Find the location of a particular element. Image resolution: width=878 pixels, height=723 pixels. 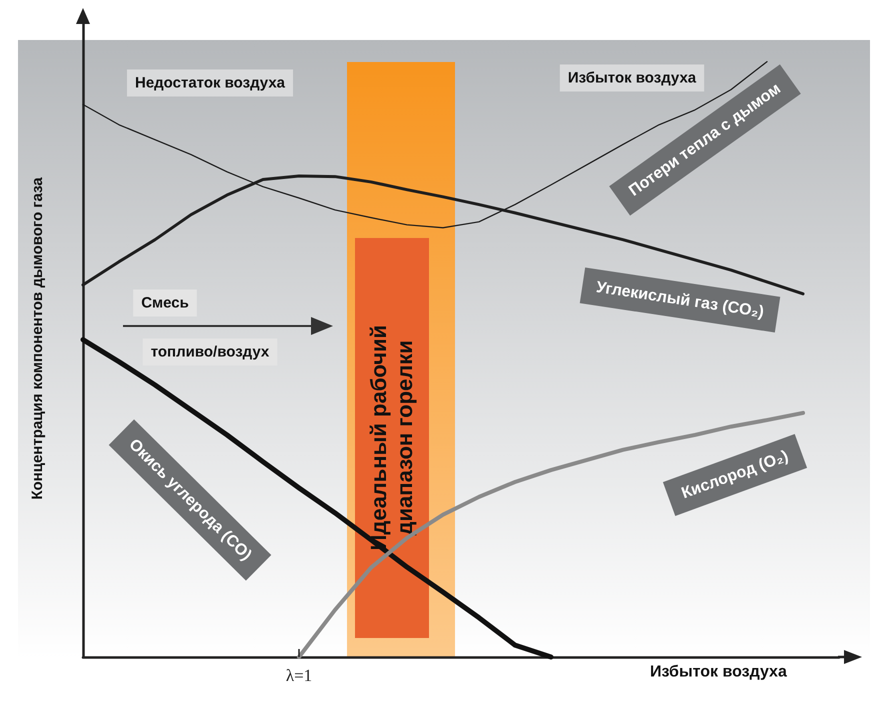

y-axis-title: Концентрация компонентов дымового газа is located at coordinates (37, 338).